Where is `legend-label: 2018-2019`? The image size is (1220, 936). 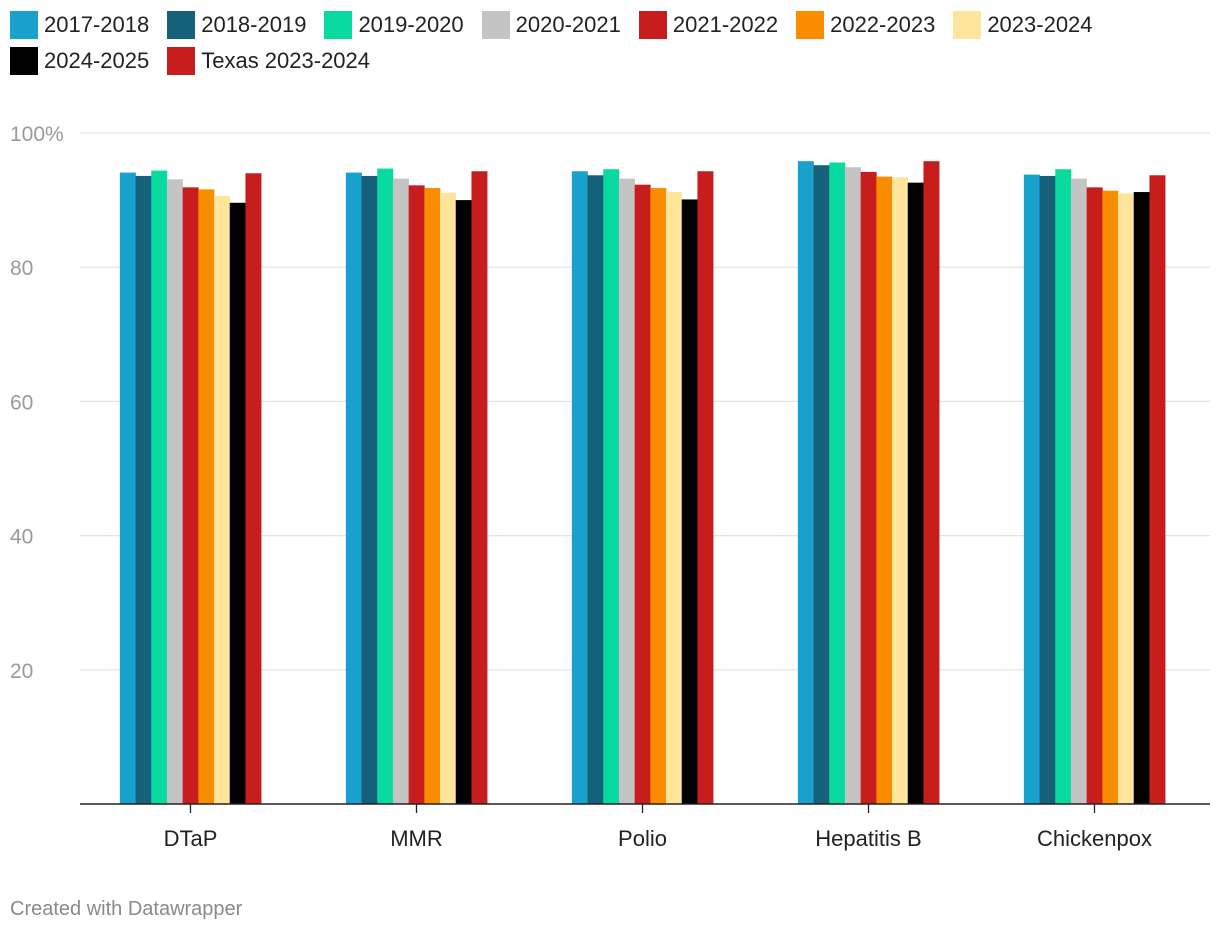
legend-label: 2018-2019 is located at coordinates (254, 24).